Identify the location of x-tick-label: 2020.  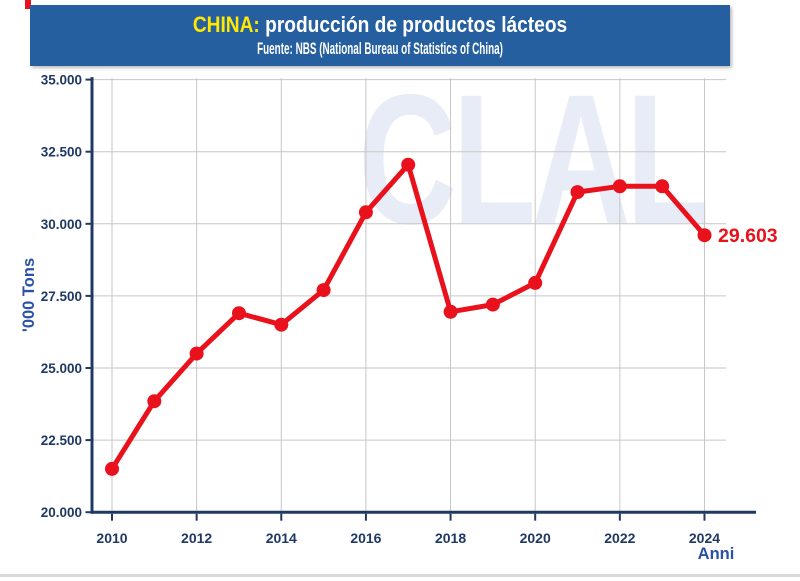
(535, 538).